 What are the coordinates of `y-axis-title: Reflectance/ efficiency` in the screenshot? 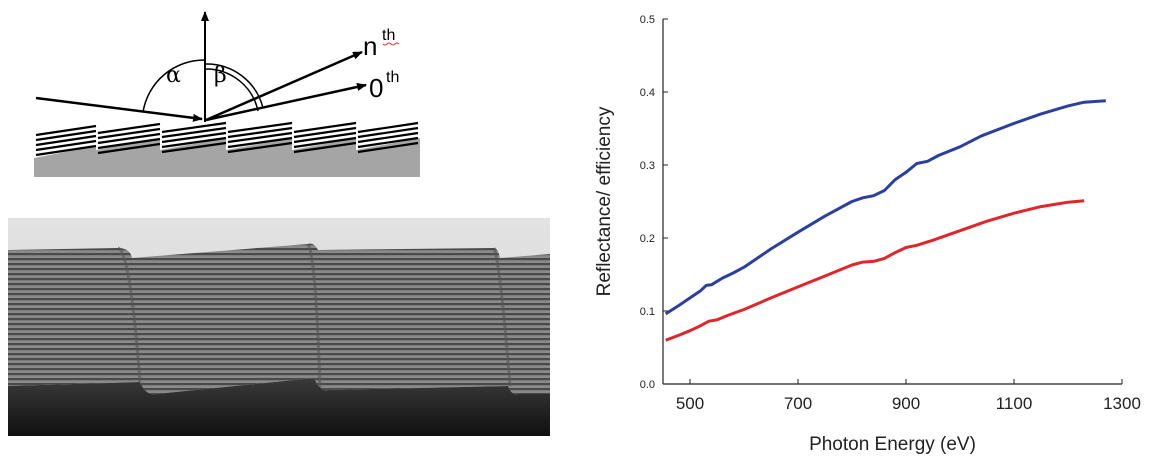 It's located at (604, 201).